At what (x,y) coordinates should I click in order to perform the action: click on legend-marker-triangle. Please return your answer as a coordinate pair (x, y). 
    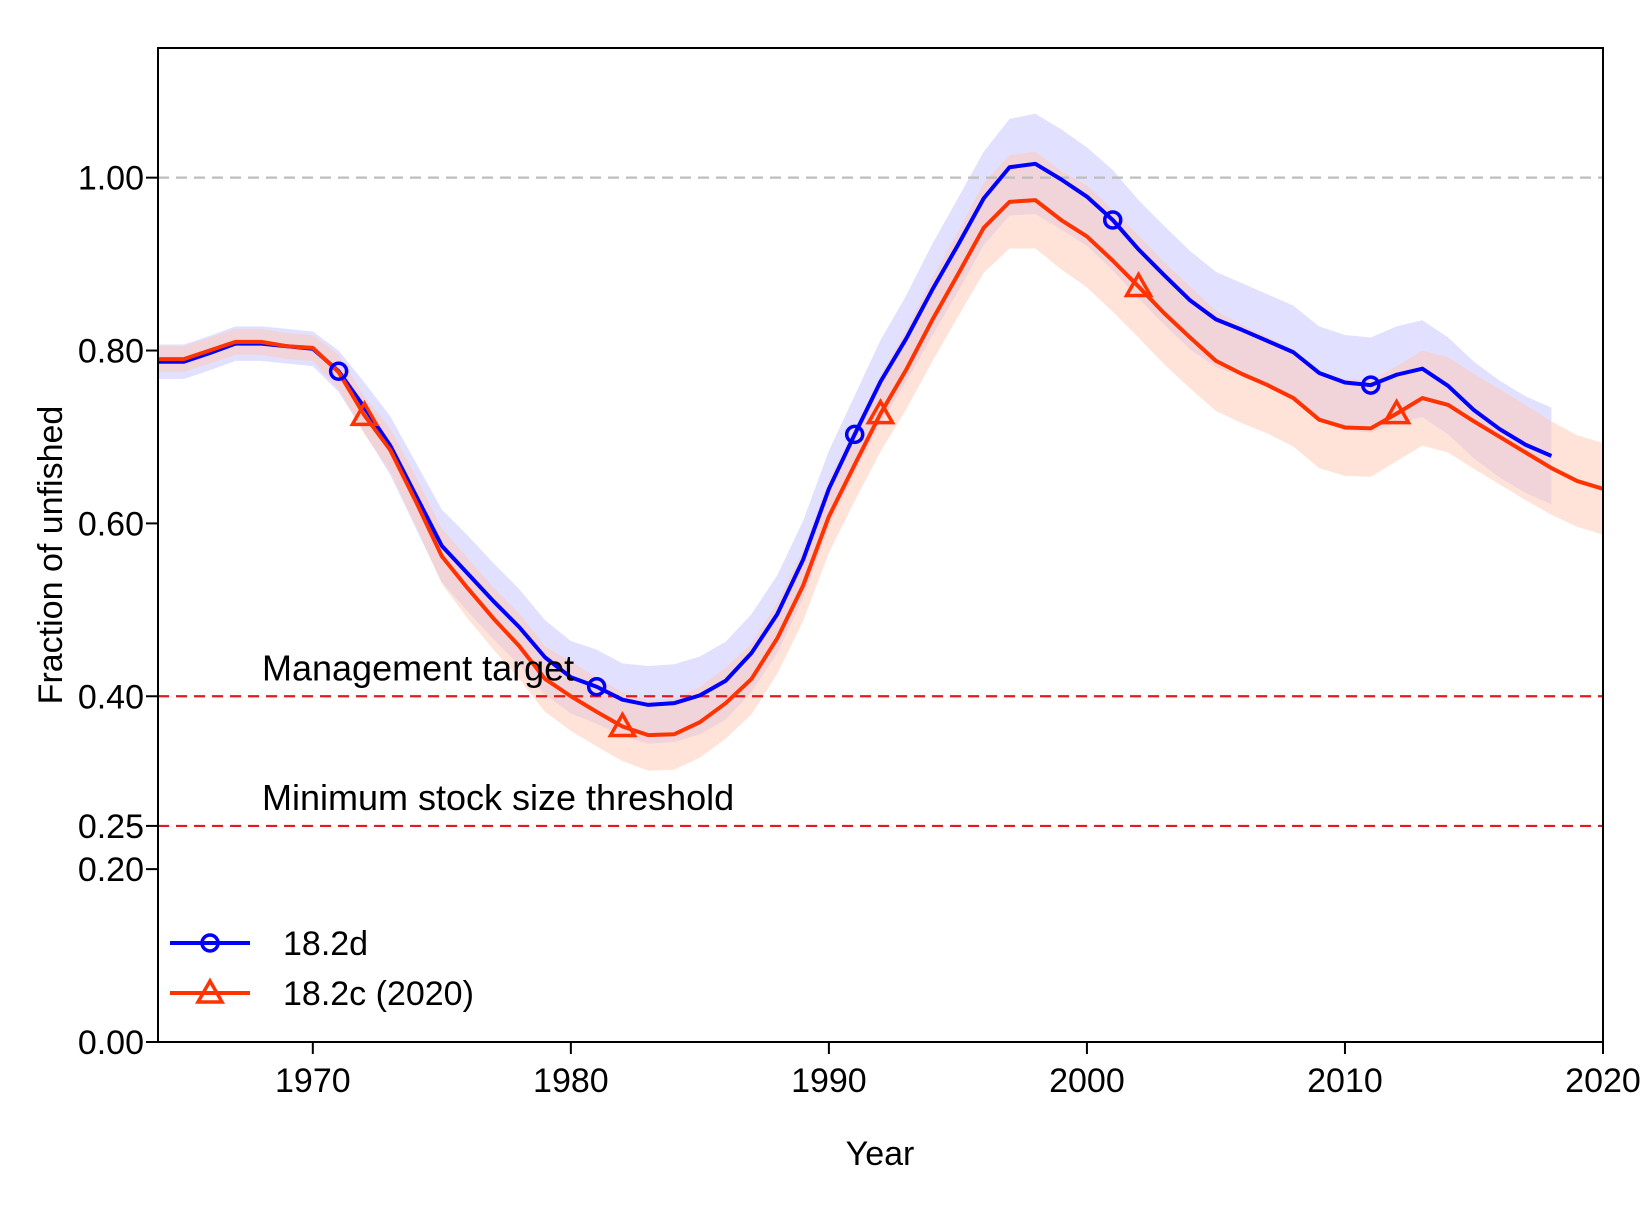
    Looking at the image, I should click on (210, 990).